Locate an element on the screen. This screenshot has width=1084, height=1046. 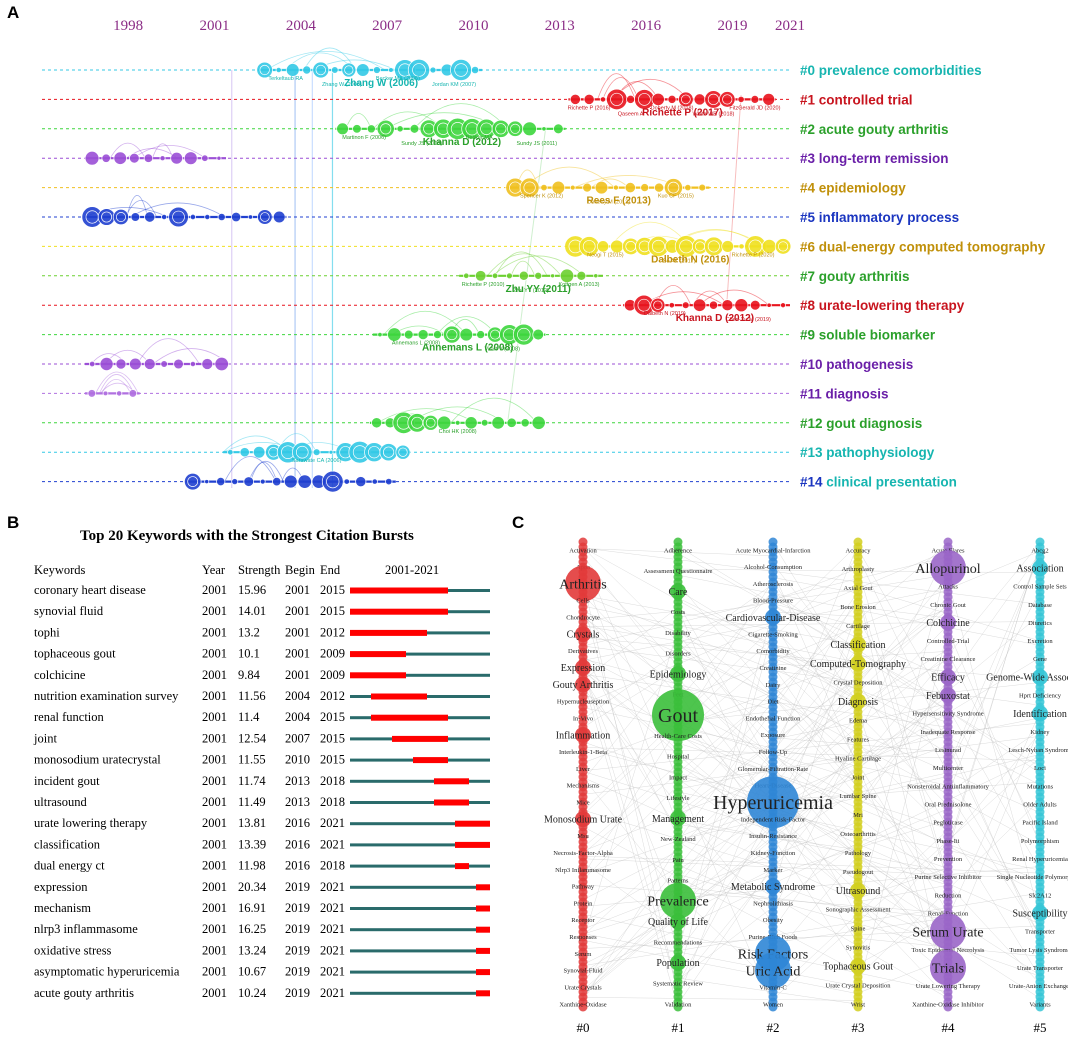
cluster-label: #6 dual-energy computed tomography is located at coordinates (923, 246).